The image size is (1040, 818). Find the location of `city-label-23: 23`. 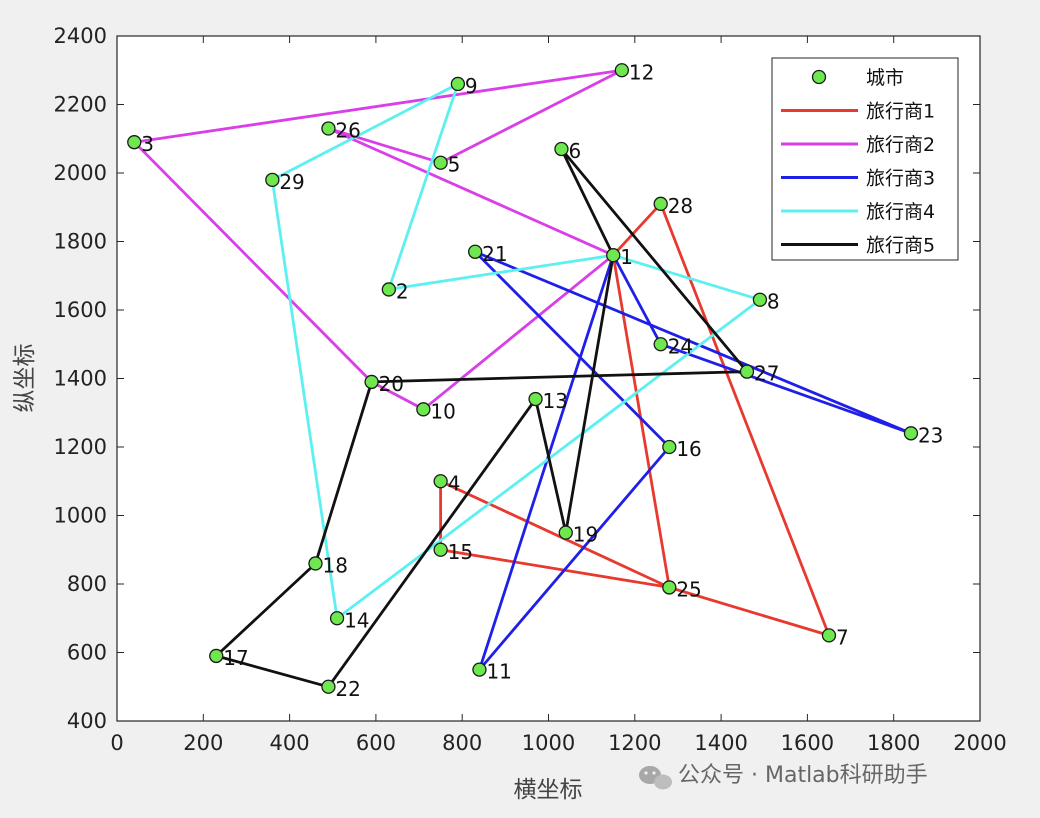

city-label-23: 23 is located at coordinates (930, 435).